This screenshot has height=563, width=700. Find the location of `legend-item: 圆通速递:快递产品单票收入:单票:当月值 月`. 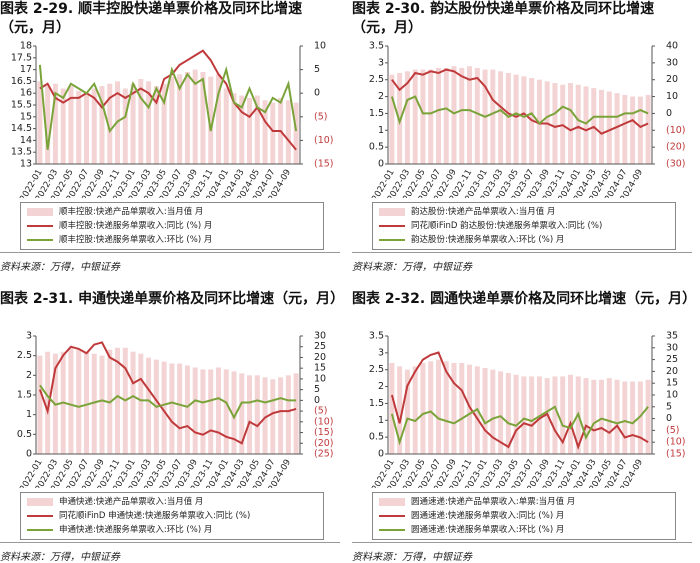

legend-item: 圆通速递:快递产品单票收入:单票:当月值 月 is located at coordinates (524, 502).